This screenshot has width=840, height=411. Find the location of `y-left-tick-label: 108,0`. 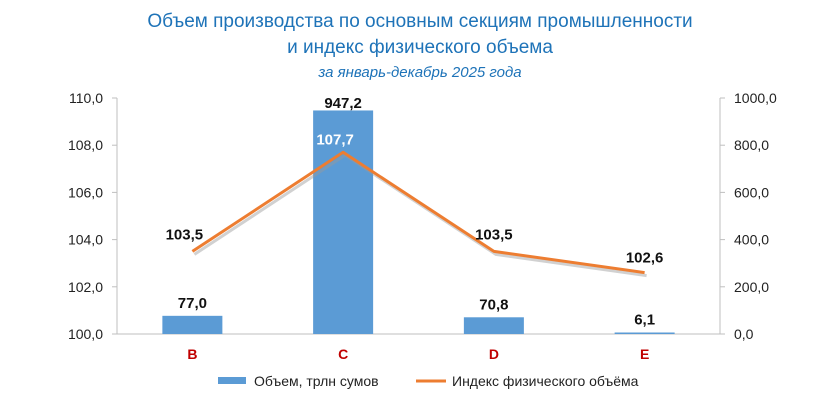

y-left-tick-label: 108,0 is located at coordinates (85, 145).